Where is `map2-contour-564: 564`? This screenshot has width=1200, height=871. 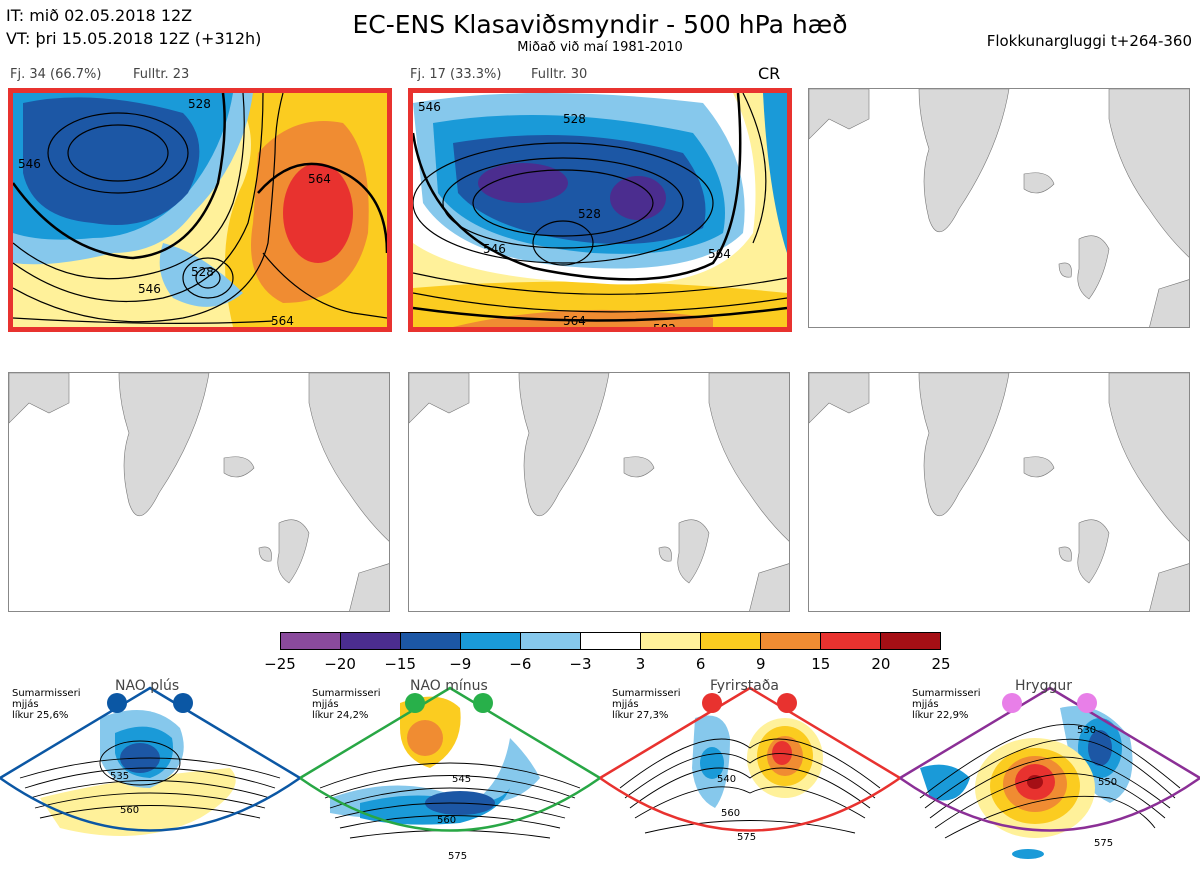
map2-contour-564: 564 is located at coordinates (719, 254).